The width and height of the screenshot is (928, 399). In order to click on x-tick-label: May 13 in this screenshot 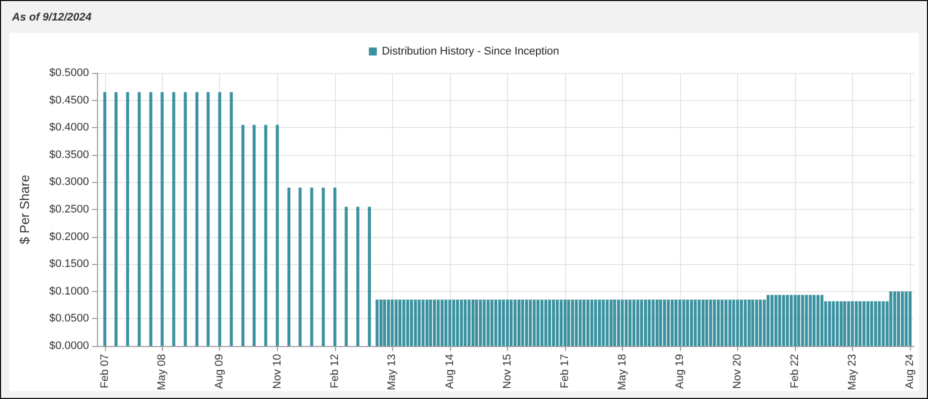, I will do `click(392, 372)`.